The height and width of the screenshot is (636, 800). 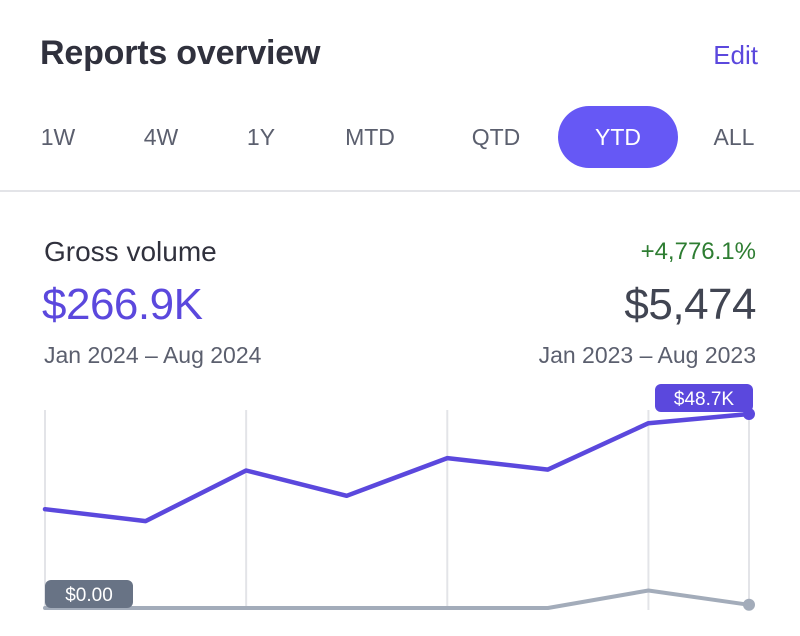 What do you see at coordinates (261, 137) in the screenshot?
I see `tab-1y: 1Y` at bounding box center [261, 137].